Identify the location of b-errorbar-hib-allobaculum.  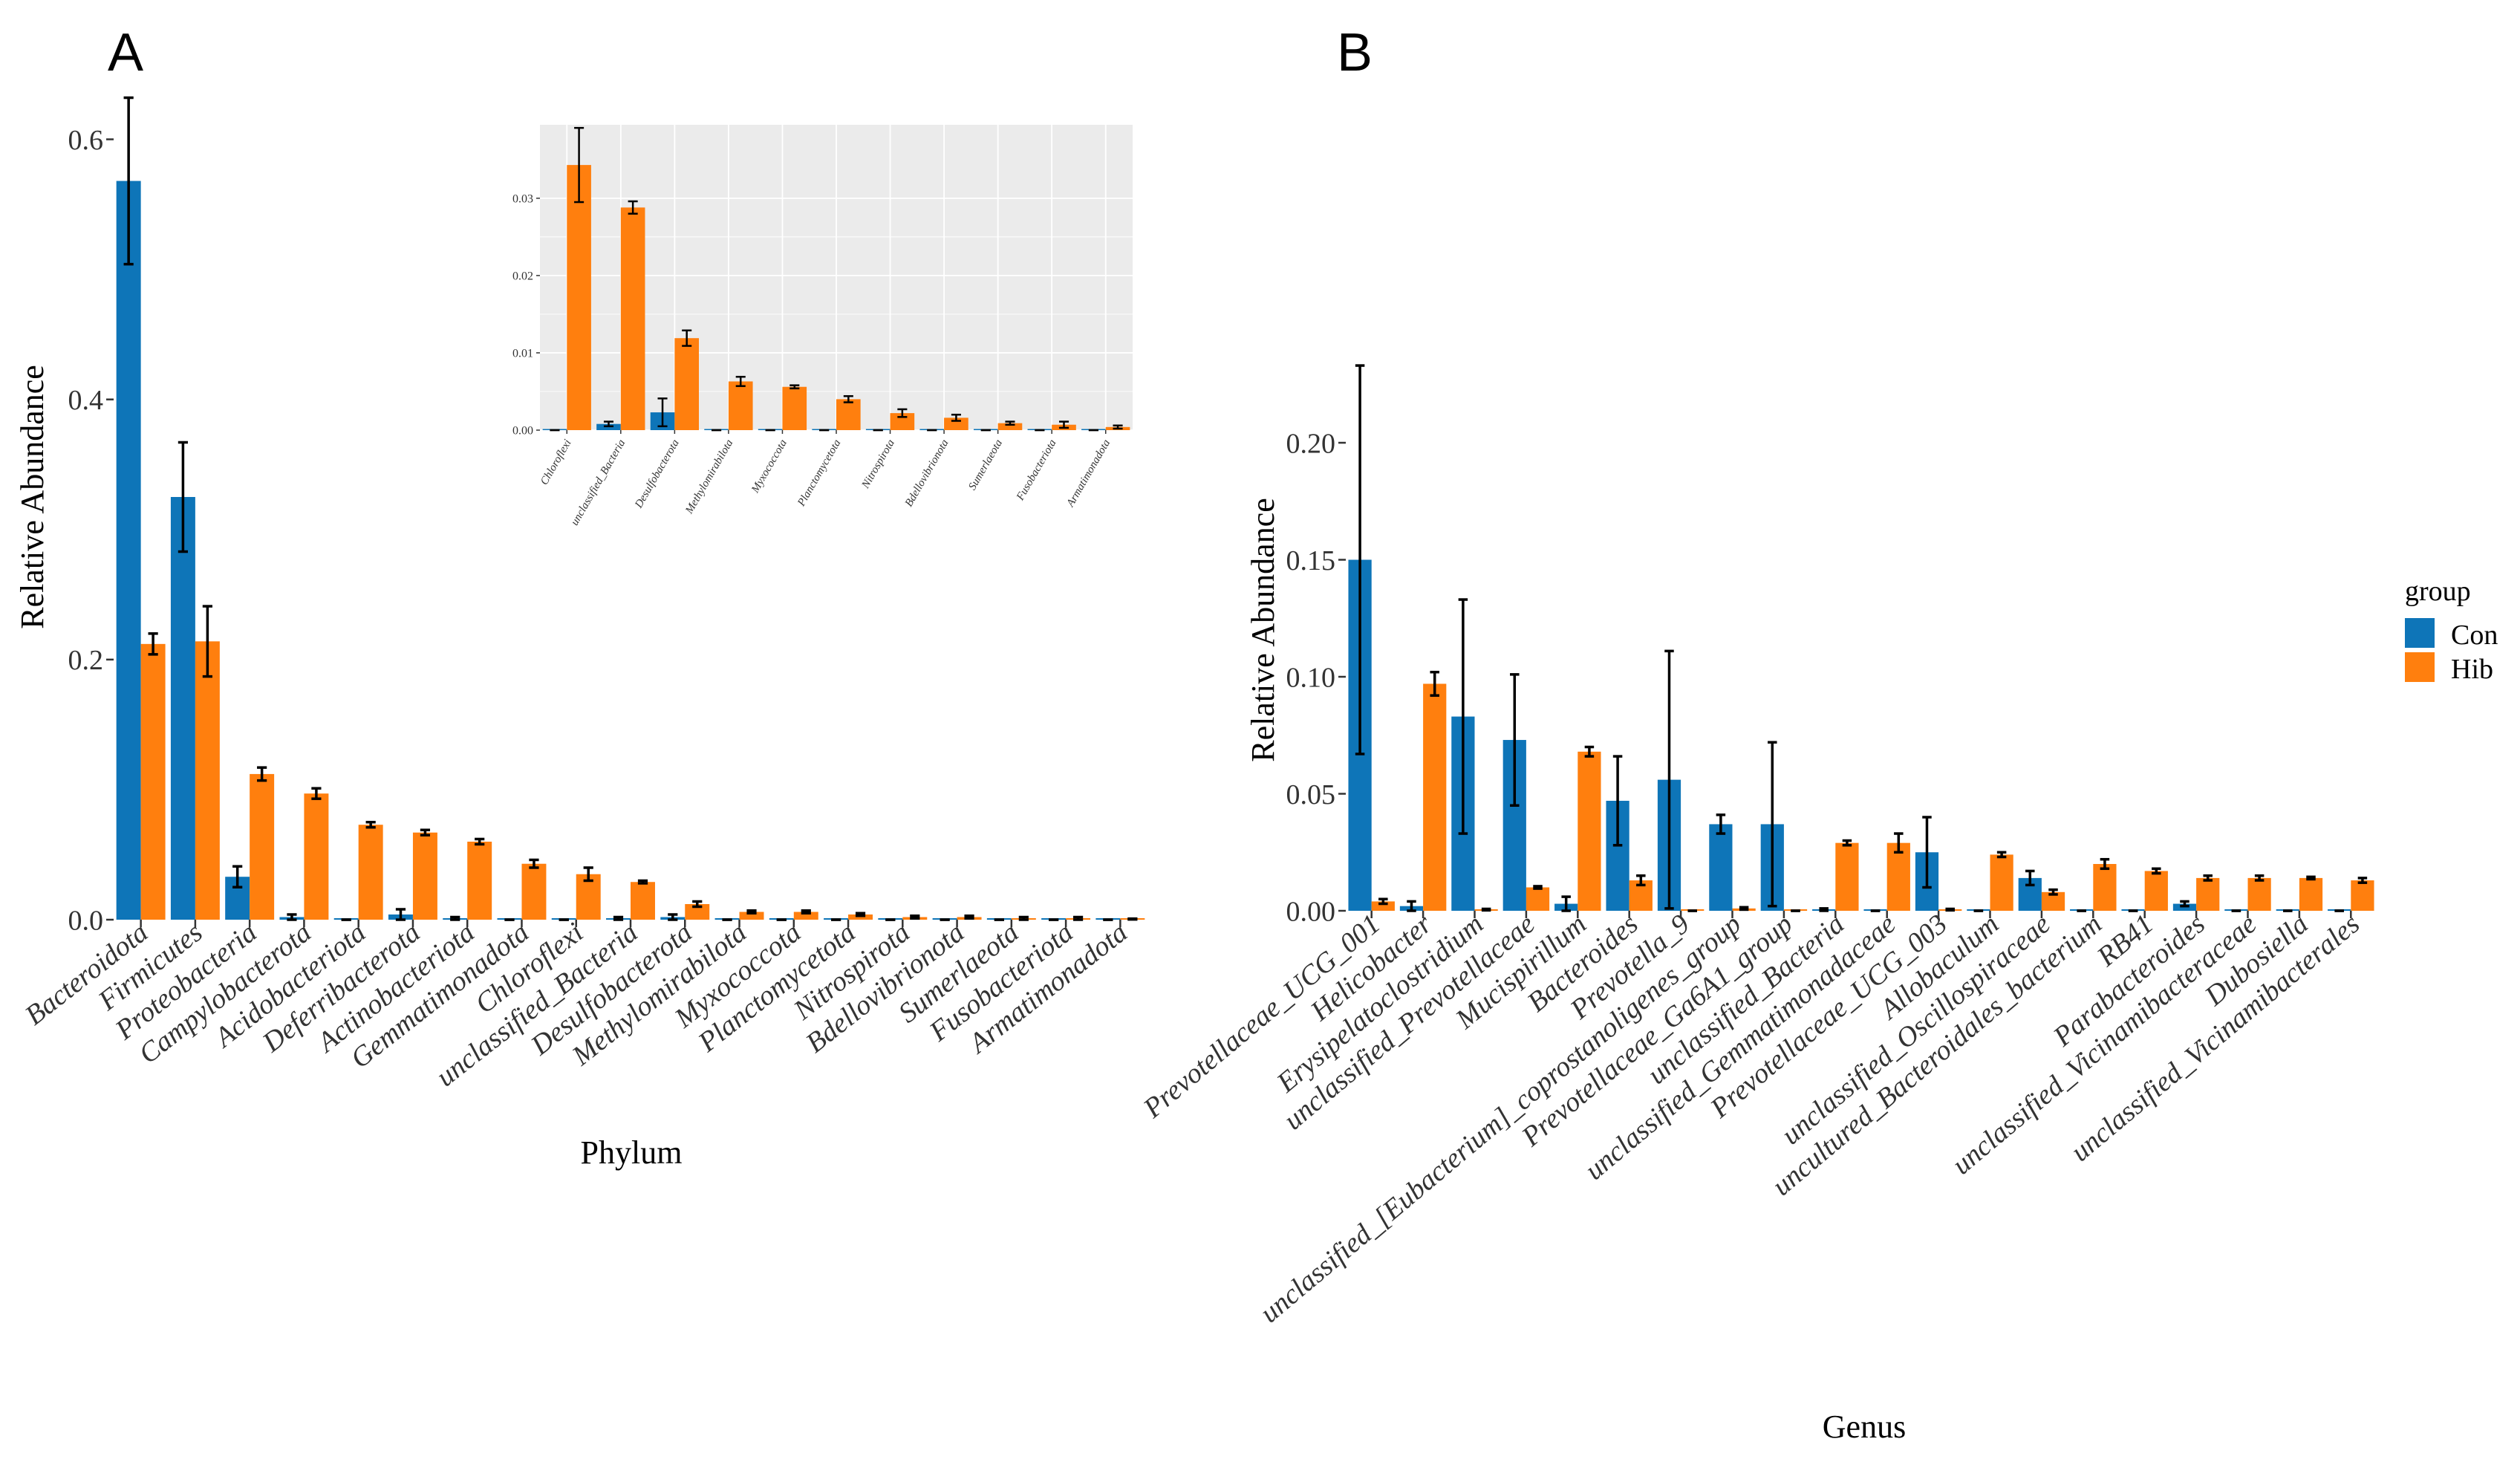
(2002, 855).